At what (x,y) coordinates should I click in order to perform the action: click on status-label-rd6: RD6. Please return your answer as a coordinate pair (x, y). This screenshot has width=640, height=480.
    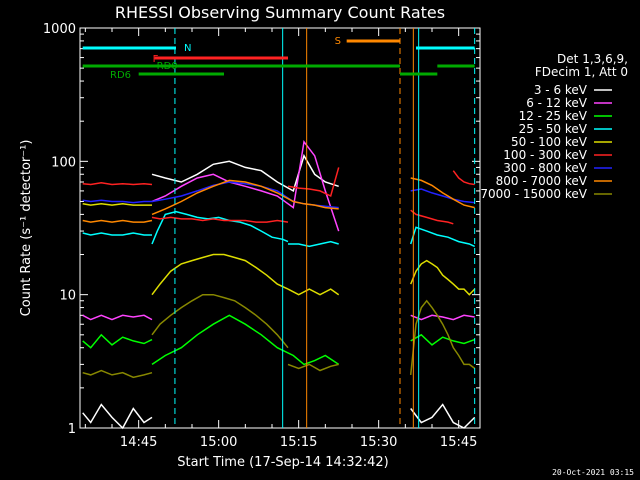
    Looking at the image, I should click on (120, 75).